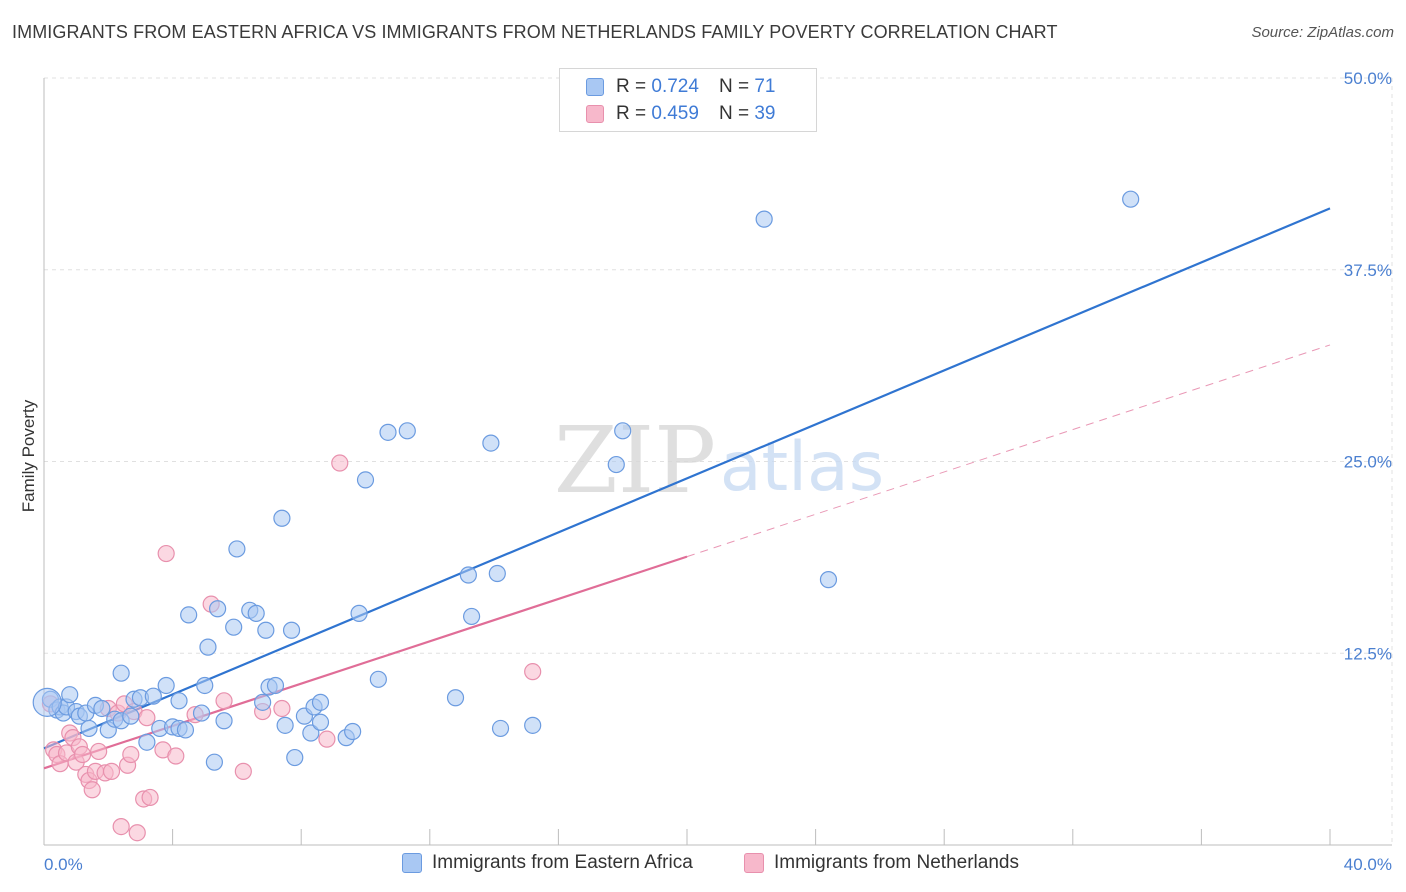 The height and width of the screenshot is (892, 1406). What do you see at coordinates (688, 100) in the screenshot?
I see `stats-legend: R = 0.724 N = 71 R = 0.459 N = 39` at bounding box center [688, 100].